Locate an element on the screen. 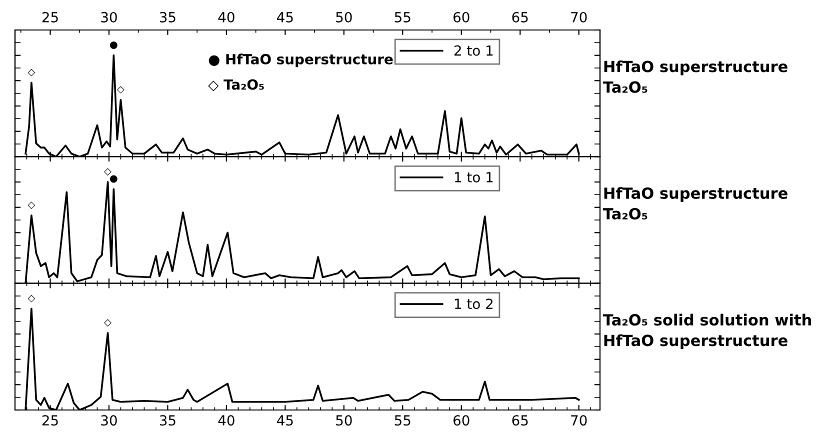 The height and width of the screenshot is (440, 816). x2-tick-label: 45 is located at coordinates (285, 17).